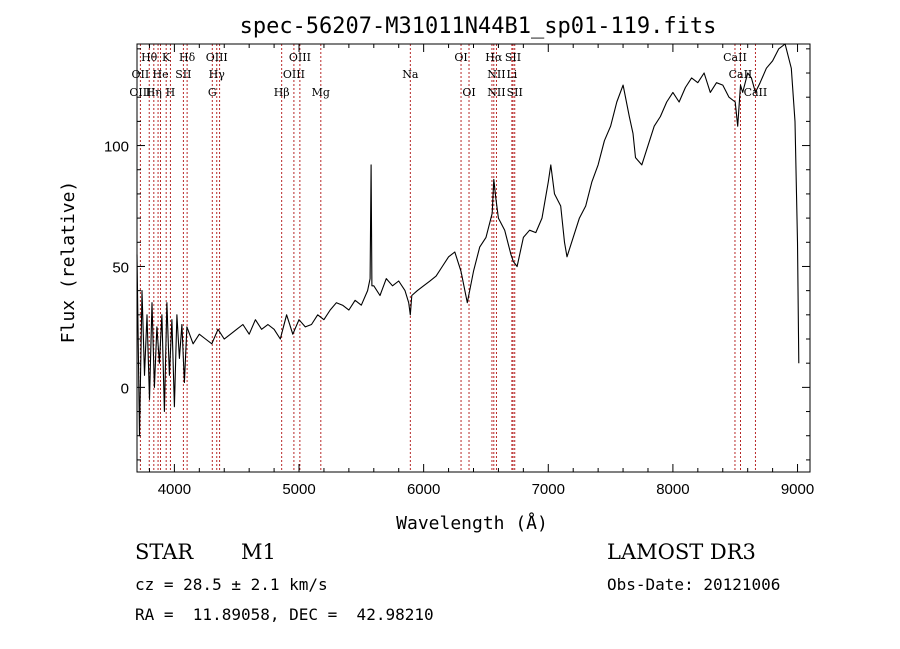 The height and width of the screenshot is (649, 900). Describe the element at coordinates (284, 614) in the screenshot. I see `coordinates: RA = 11.89058, DEC = 42.98210` at that location.